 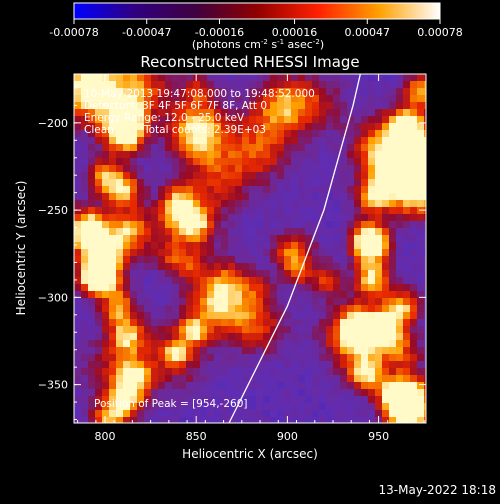 What do you see at coordinates (440, 32) in the screenshot?
I see `colorbar-tick-label: 0.00078` at bounding box center [440, 32].